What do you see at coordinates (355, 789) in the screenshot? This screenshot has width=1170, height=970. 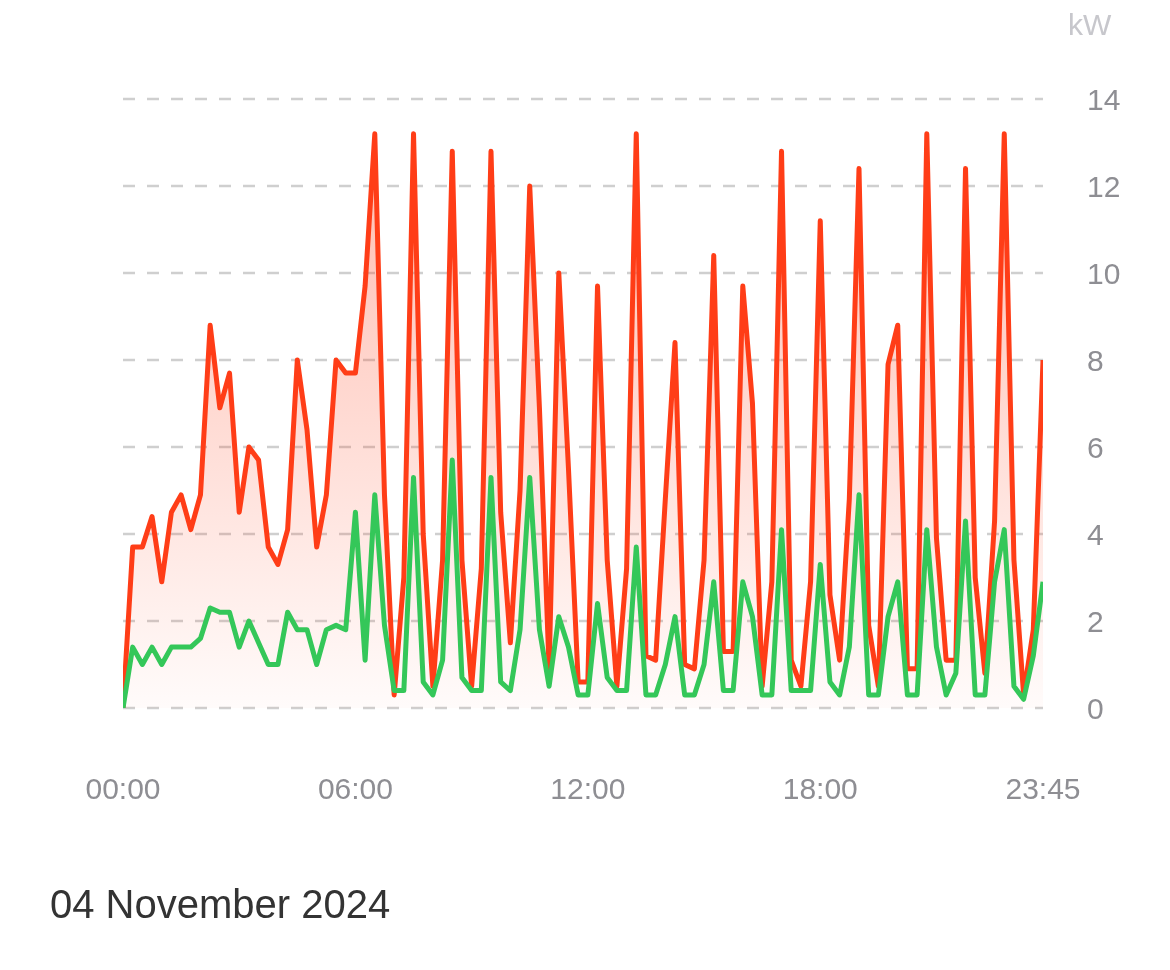 I see `x-tick-label: 06:00` at bounding box center [355, 789].